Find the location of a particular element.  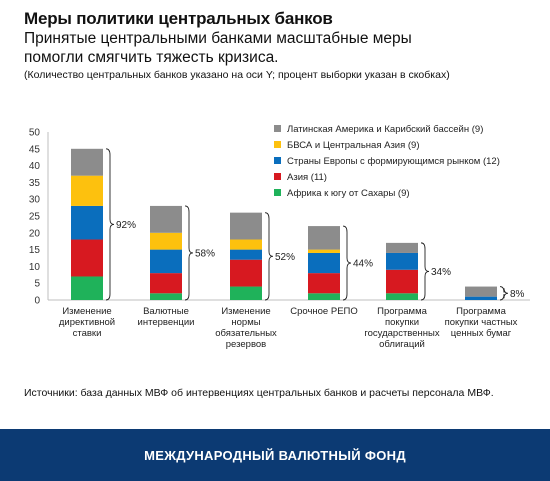

y-tick-label: 10 is located at coordinates (35, 267).